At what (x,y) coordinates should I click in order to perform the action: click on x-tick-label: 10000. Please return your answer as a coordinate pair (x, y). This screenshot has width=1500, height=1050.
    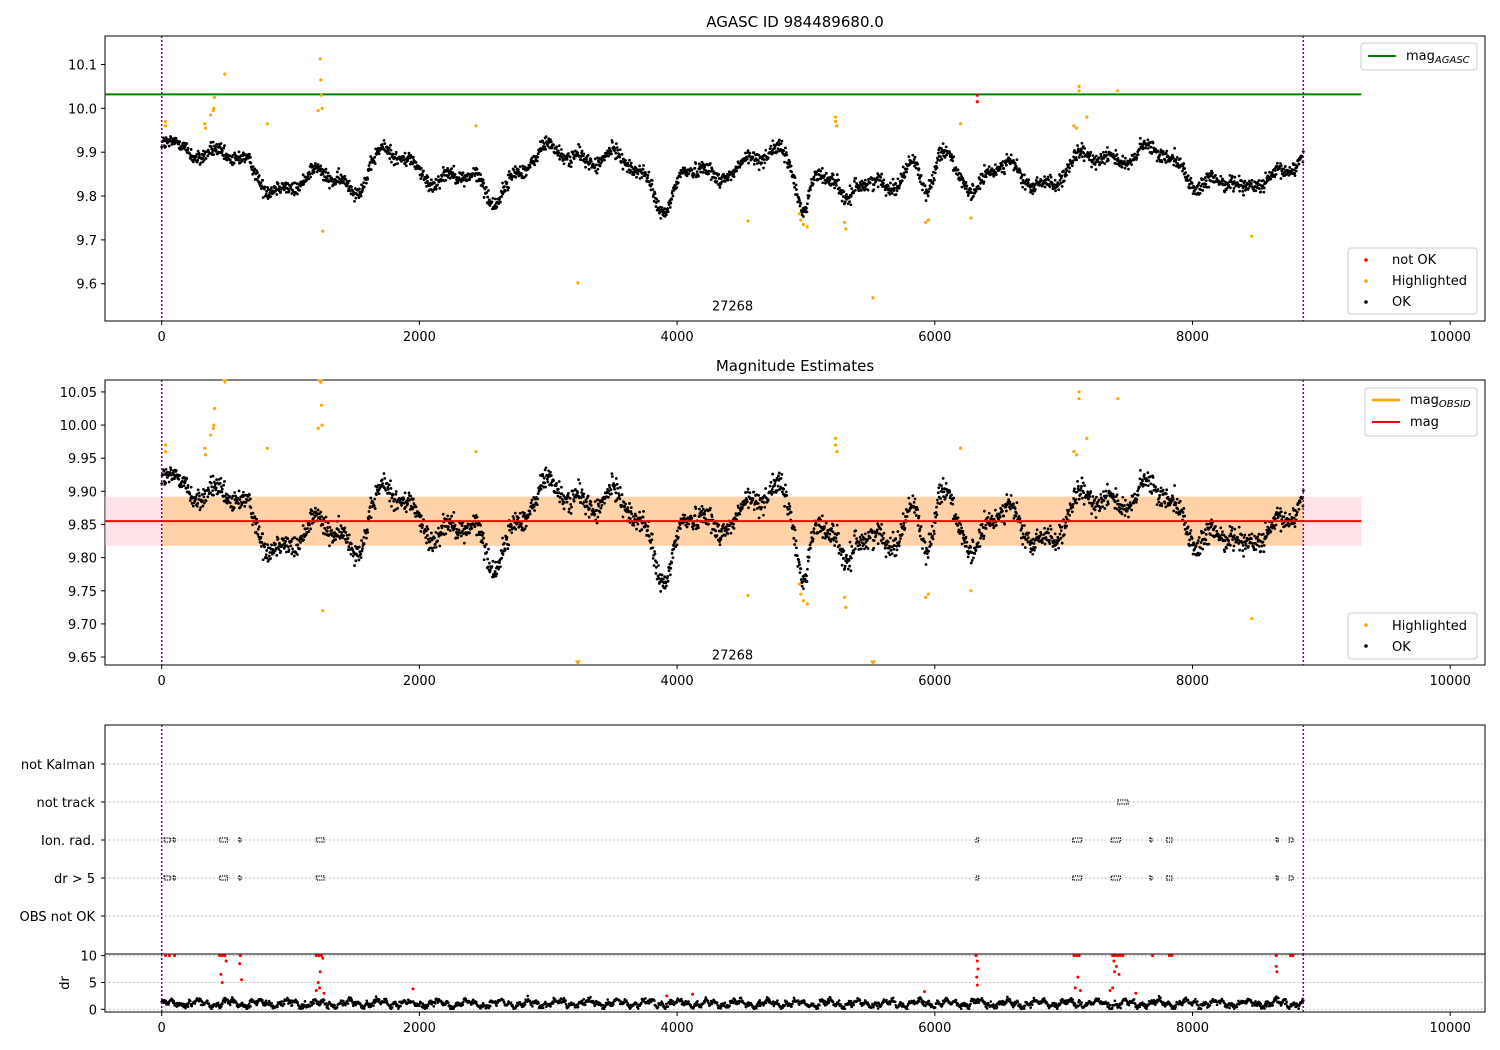
    Looking at the image, I should click on (1450, 337).